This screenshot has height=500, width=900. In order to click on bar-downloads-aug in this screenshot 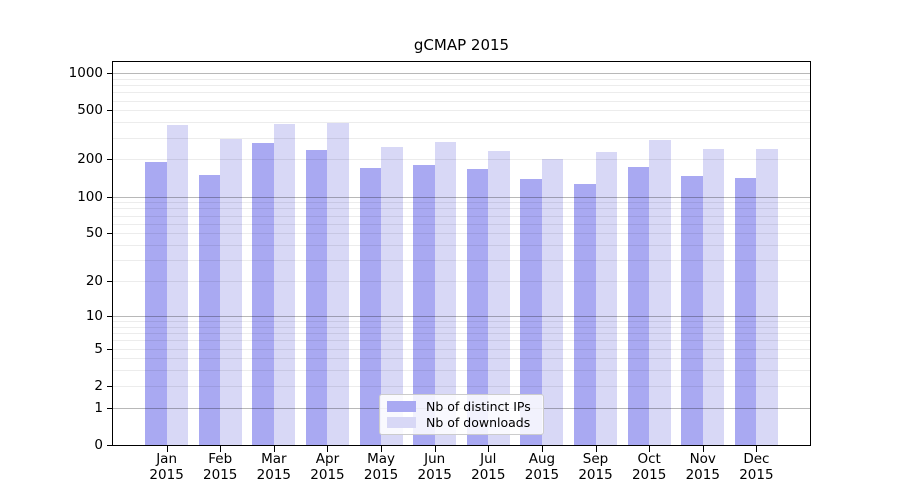, I will do `click(552, 301)`.